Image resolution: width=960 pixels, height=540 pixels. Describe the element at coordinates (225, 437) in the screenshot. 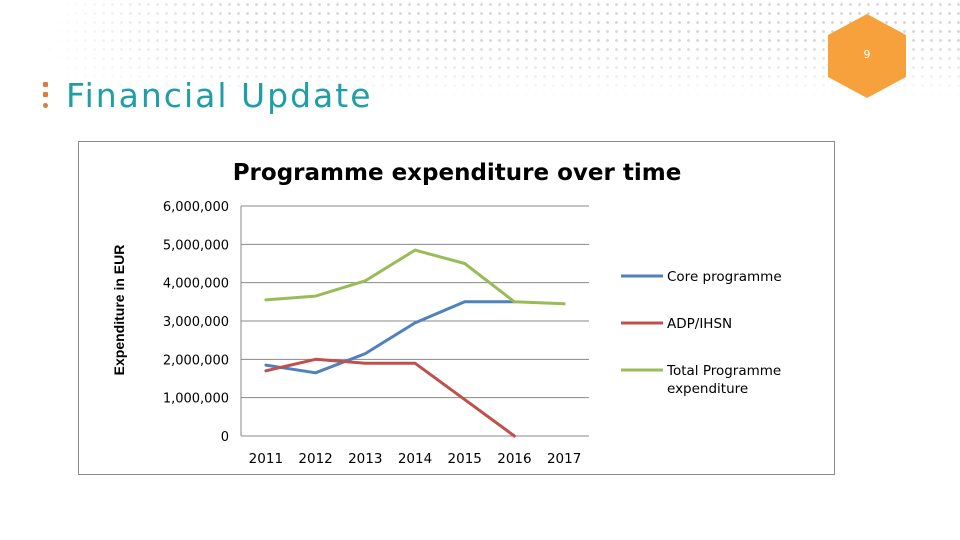

I see `y-tick-label: 0` at that location.